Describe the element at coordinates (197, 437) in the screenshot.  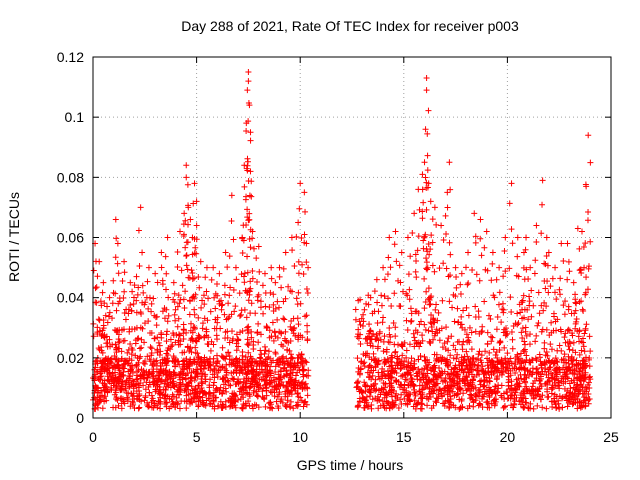
I see `x-tick-label: 5` at that location.